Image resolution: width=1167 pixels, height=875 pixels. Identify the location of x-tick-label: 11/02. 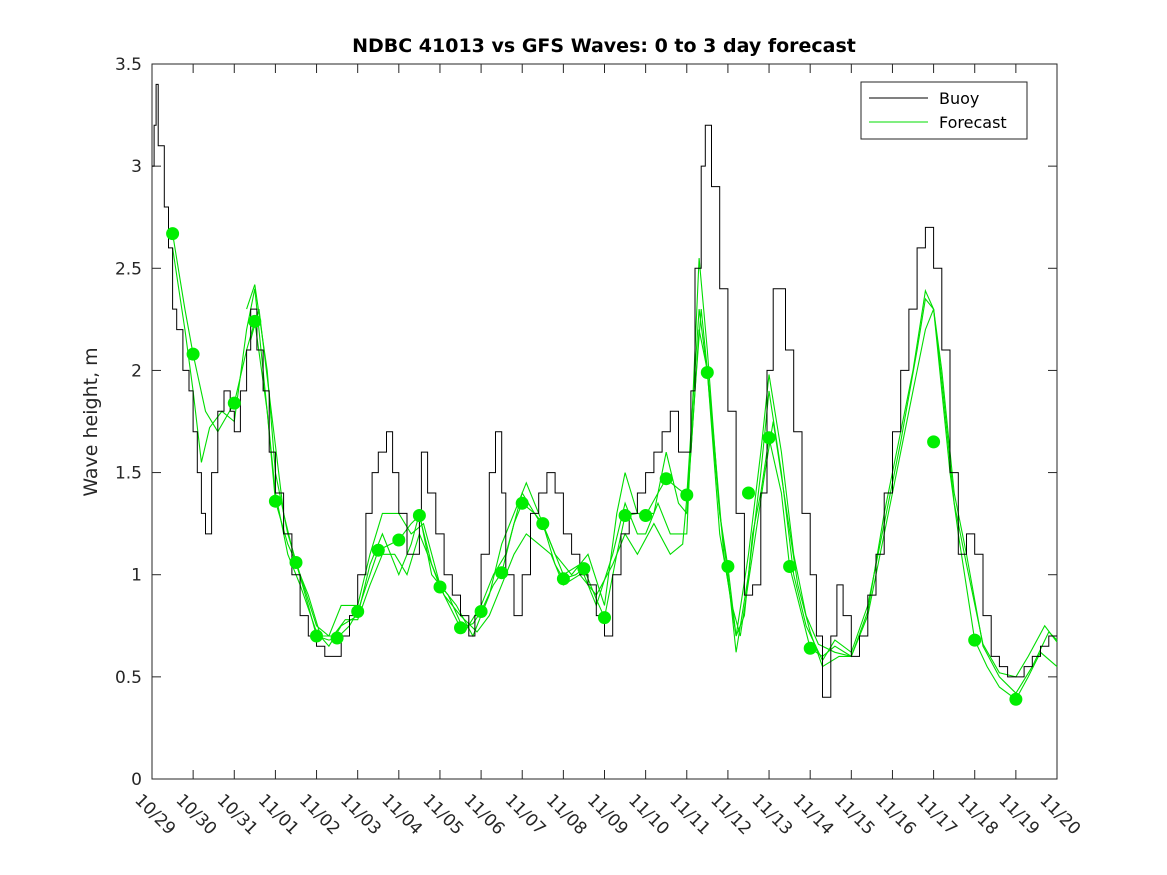
(319, 814).